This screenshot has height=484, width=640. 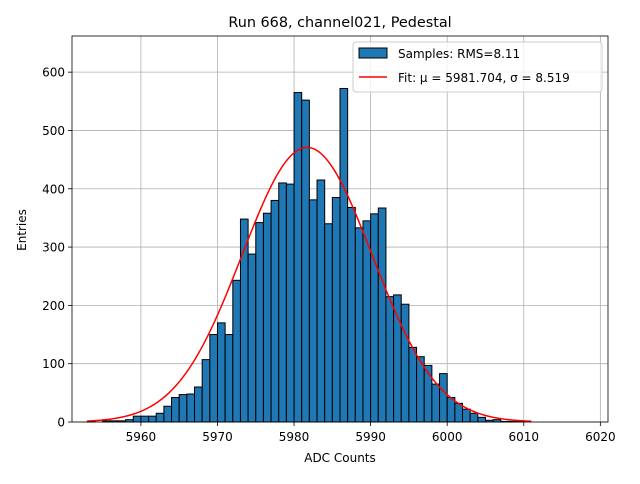 What do you see at coordinates (22, 230) in the screenshot?
I see `y-axis-label: Entries` at bounding box center [22, 230].